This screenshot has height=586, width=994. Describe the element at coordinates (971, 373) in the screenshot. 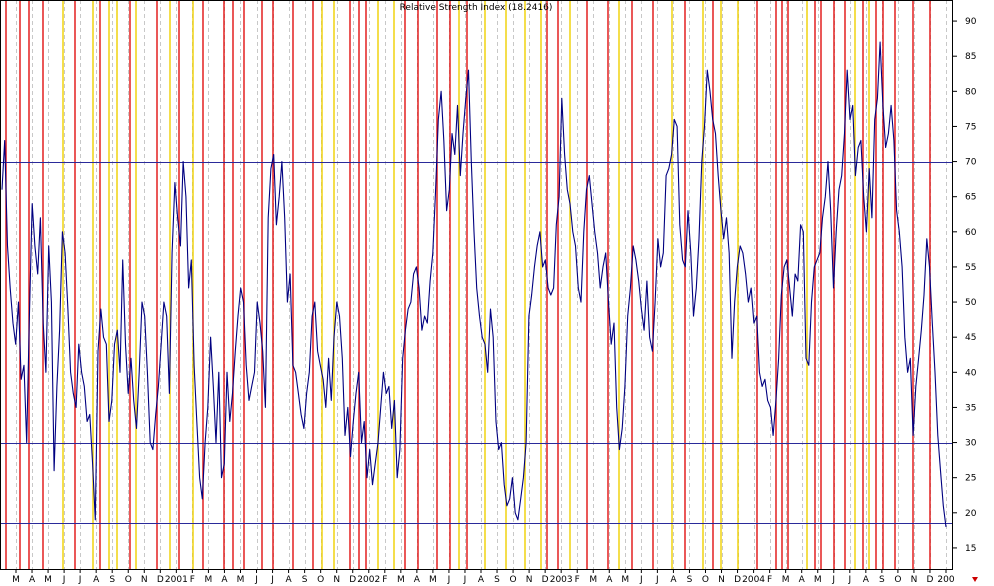

I see `y-tick-label: 40` at that location.